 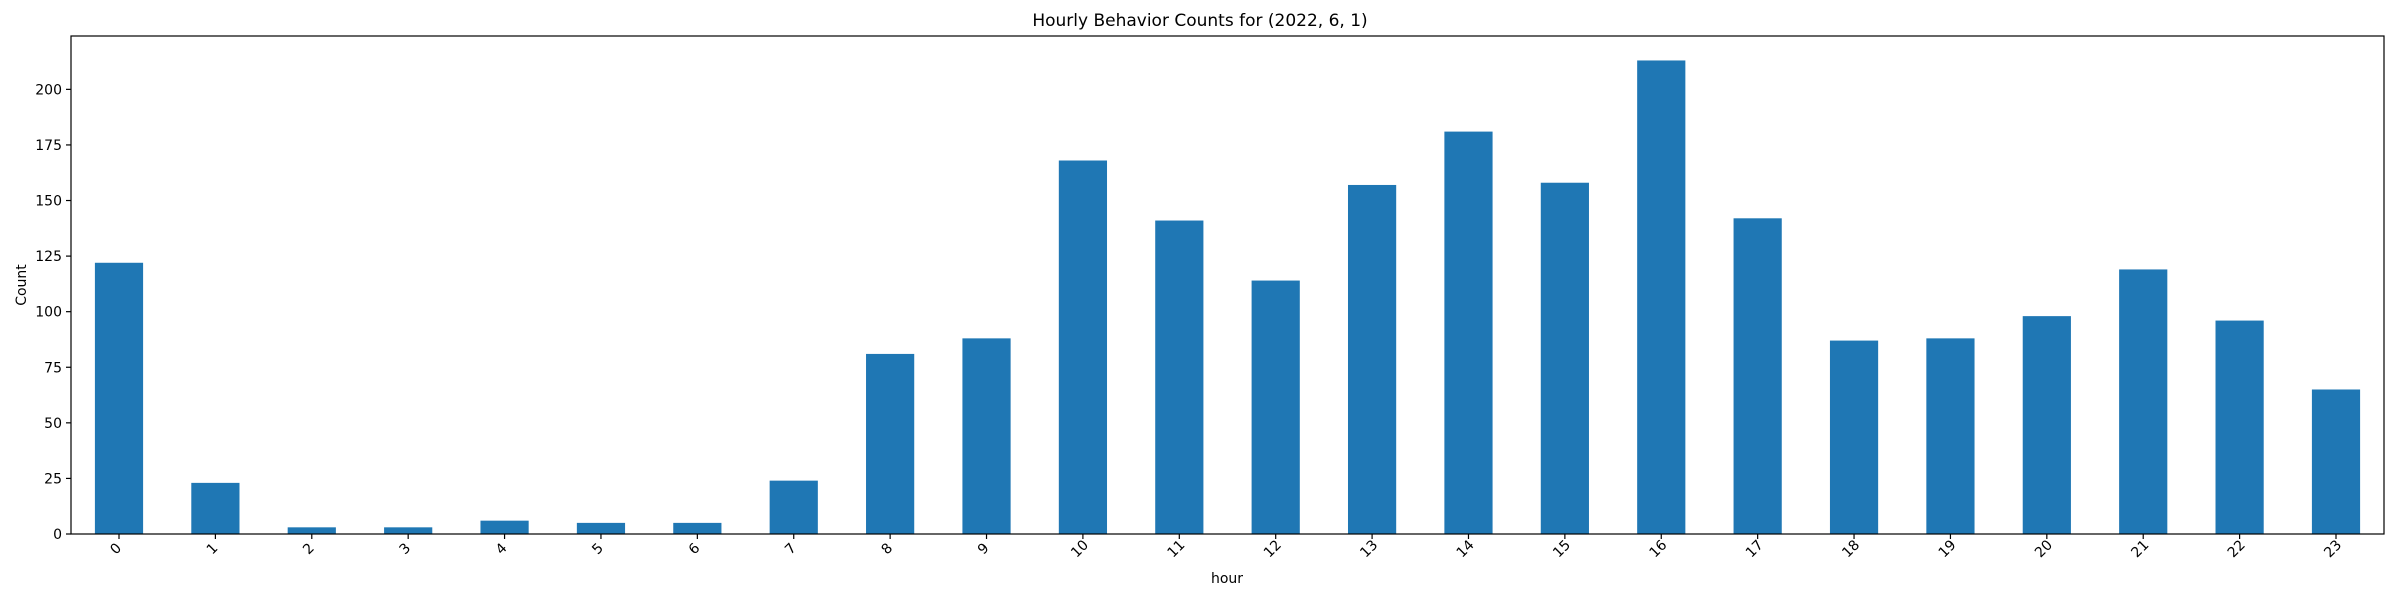 I want to click on x-tick-label: 4, so click(x=502, y=549).